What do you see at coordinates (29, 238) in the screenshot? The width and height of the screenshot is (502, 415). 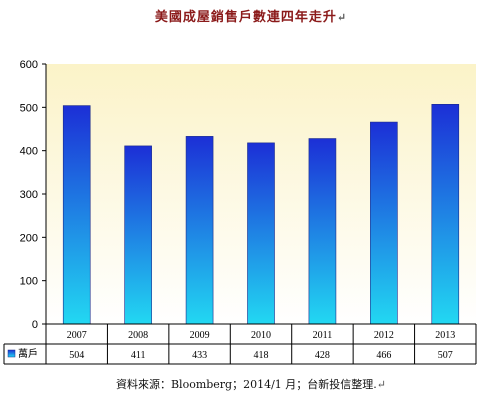 I see `y-tick-label: 200` at bounding box center [29, 238].